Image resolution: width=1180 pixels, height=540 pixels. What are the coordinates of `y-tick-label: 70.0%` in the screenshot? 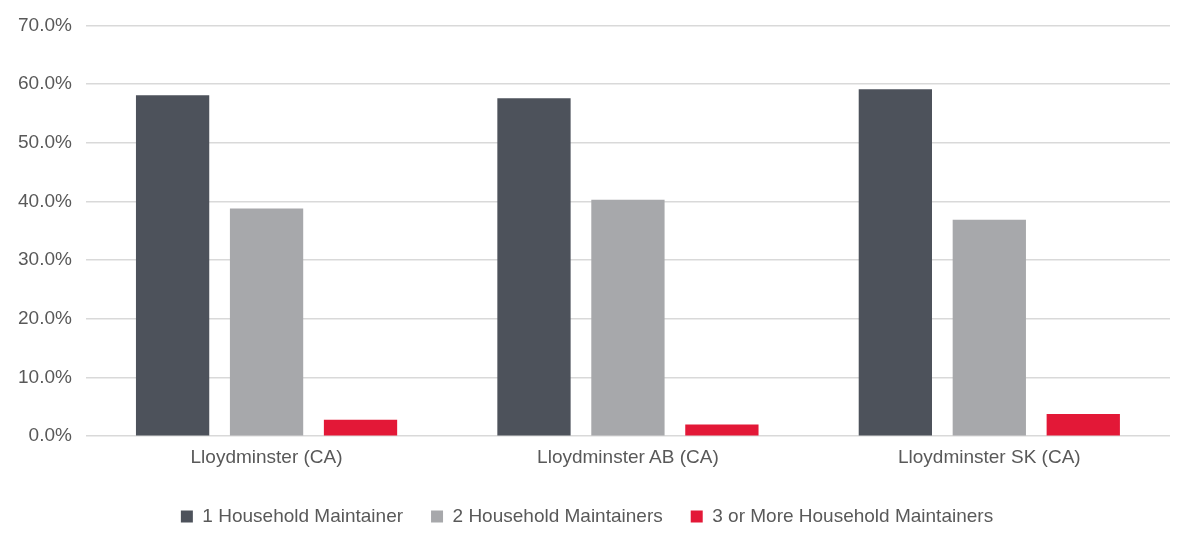 It's located at (45, 24).